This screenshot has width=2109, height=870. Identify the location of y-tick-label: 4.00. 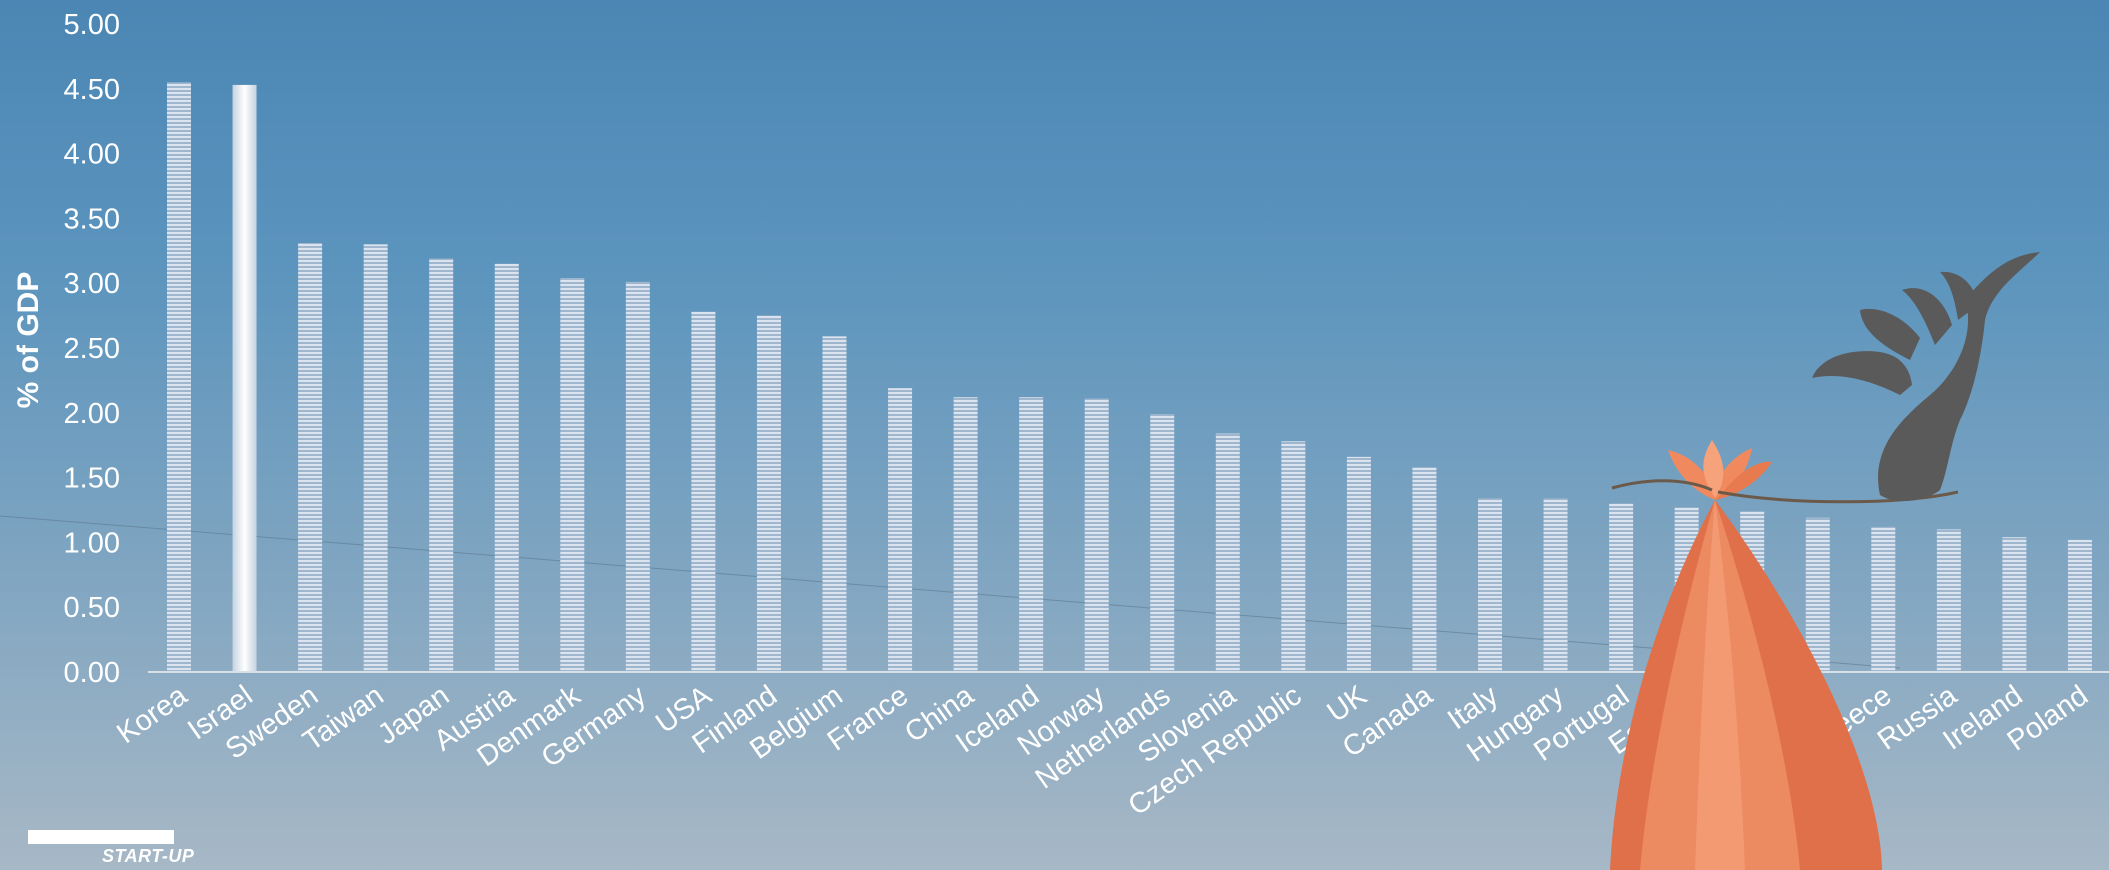
(92, 155).